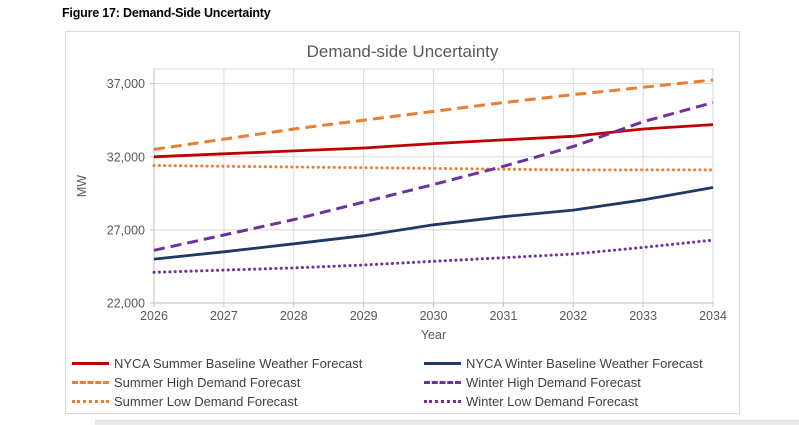 The width and height of the screenshot is (799, 425). Describe the element at coordinates (166, 13) in the screenshot. I see `figure-caption: Figure 17: Demand-Side Uncertainty` at that location.